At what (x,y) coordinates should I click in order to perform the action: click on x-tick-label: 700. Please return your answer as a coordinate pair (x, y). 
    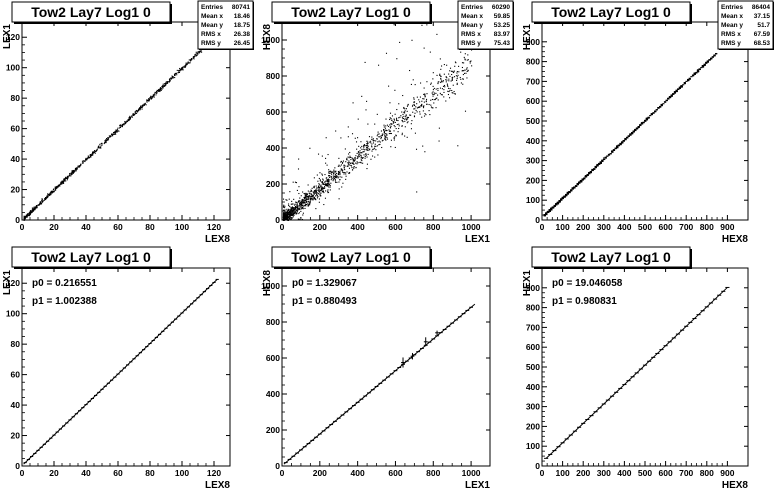
    Looking at the image, I should click on (686, 473).